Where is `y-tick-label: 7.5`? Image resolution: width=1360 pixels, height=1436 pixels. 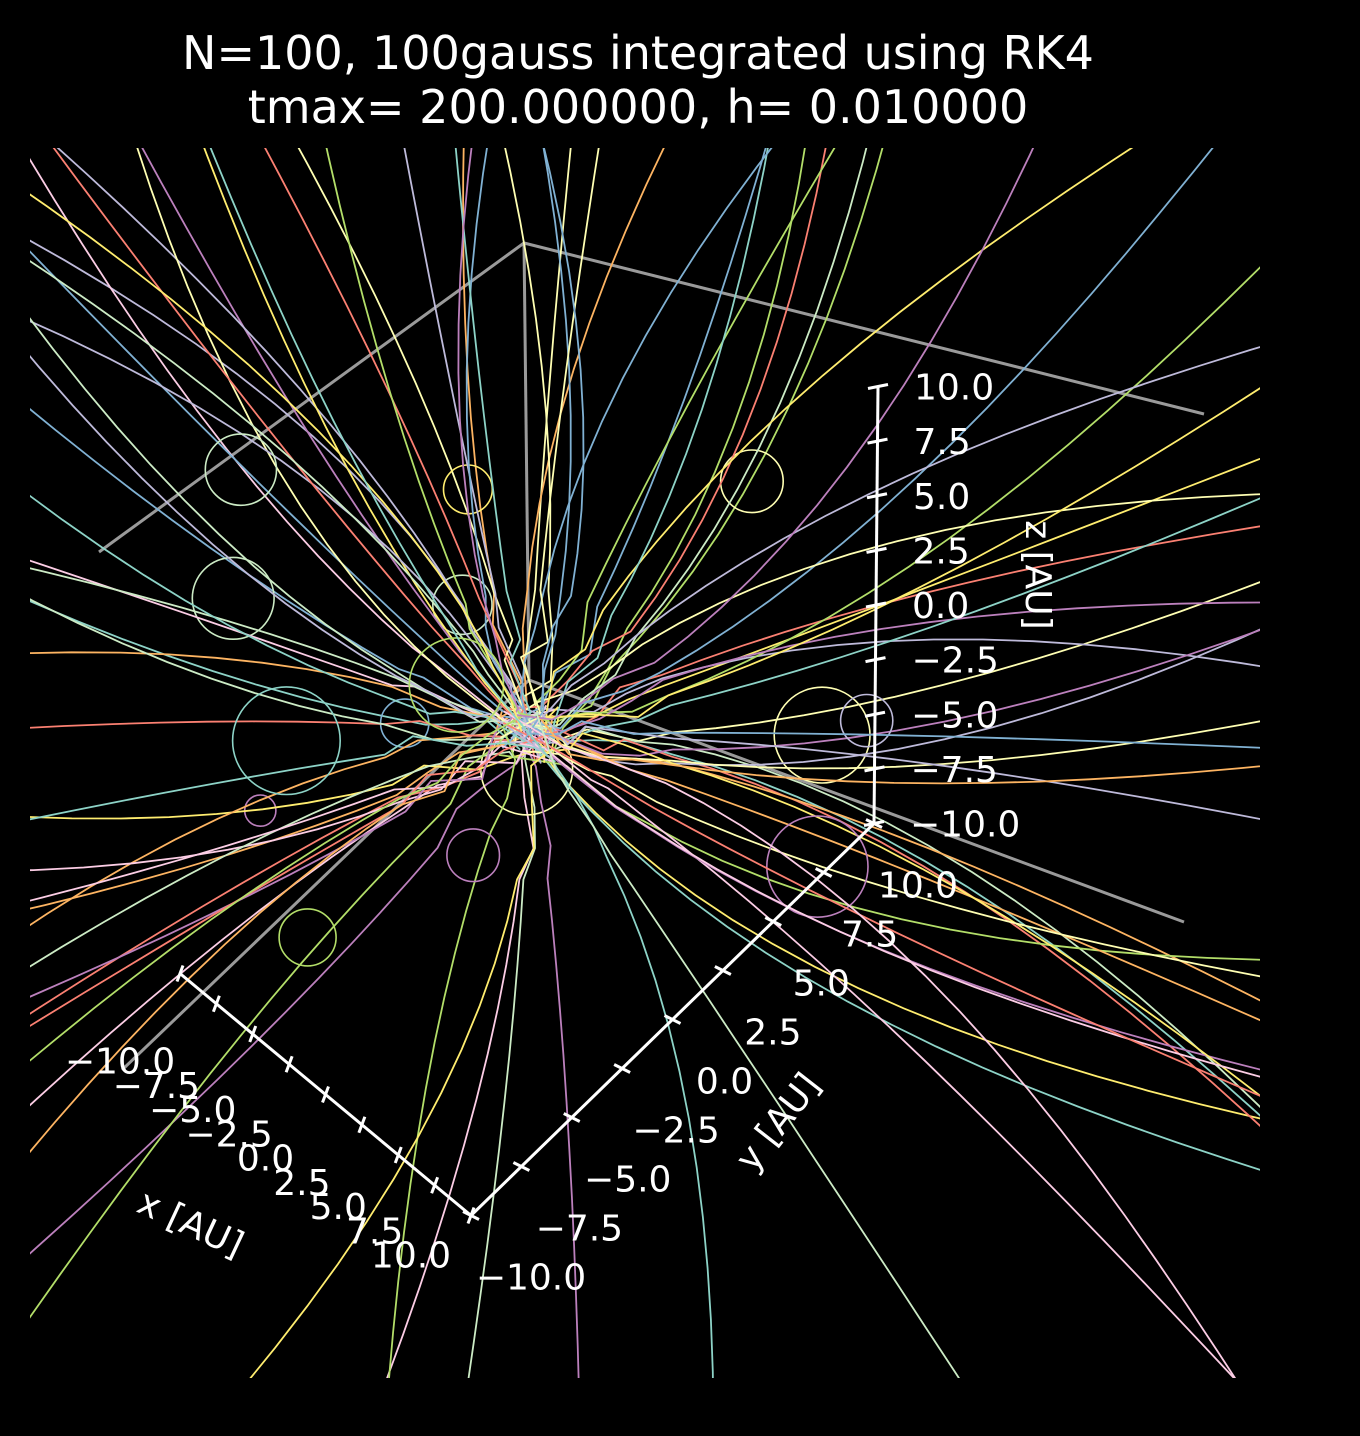
y-tick-label: 7.5 is located at coordinates (869, 935).